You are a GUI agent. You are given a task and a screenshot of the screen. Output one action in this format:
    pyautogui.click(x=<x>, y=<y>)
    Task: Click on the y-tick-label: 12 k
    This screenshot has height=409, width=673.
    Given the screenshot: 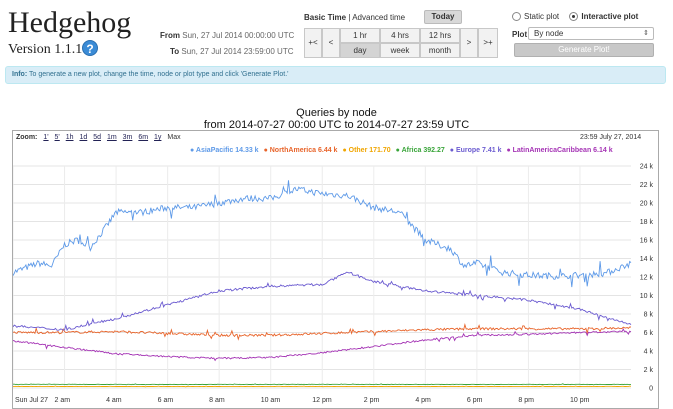 What is the action you would take?
    pyautogui.click(x=647, y=278)
    